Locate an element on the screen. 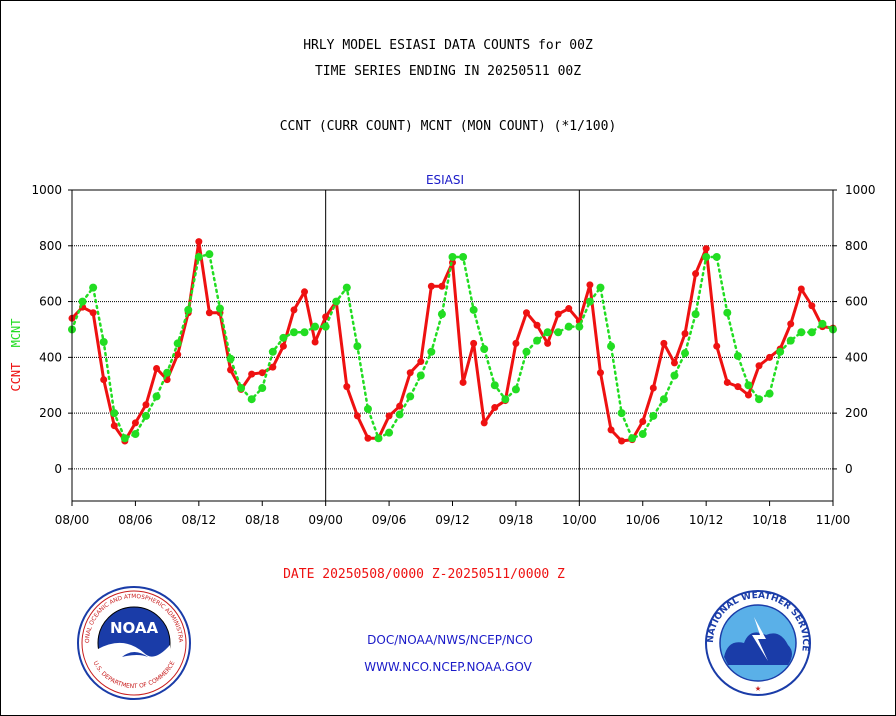 The image size is (896, 716). x-tick-label: 10/06 is located at coordinates (642, 520).